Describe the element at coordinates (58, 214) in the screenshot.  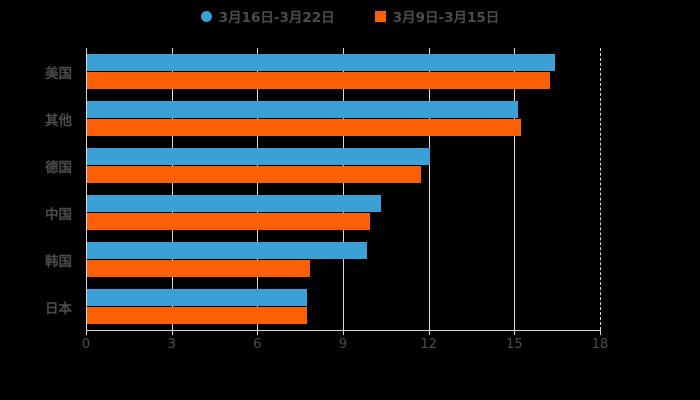
I see `y-tick-label: 中国` at that location.